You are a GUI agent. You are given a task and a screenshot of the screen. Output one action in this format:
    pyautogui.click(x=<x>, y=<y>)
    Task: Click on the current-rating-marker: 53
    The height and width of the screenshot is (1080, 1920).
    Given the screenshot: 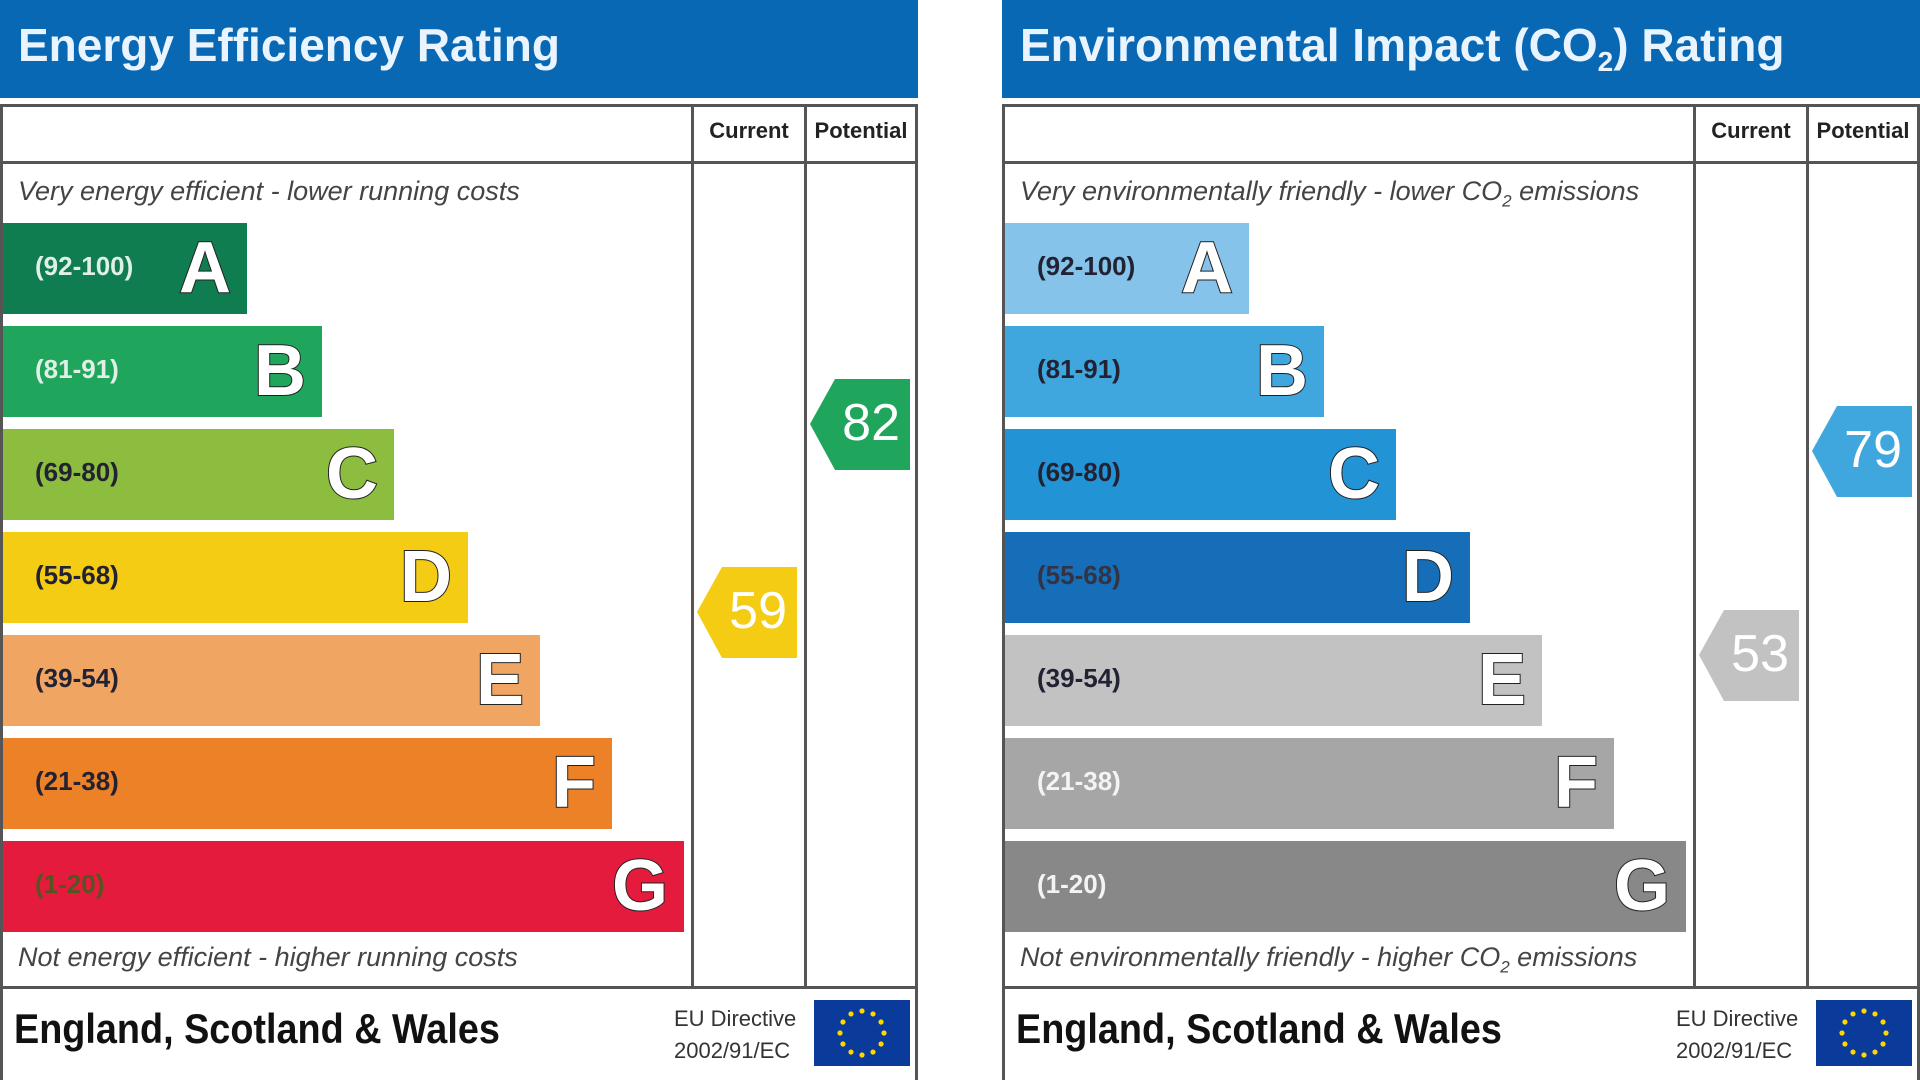 What is the action you would take?
    pyautogui.click(x=1749, y=655)
    